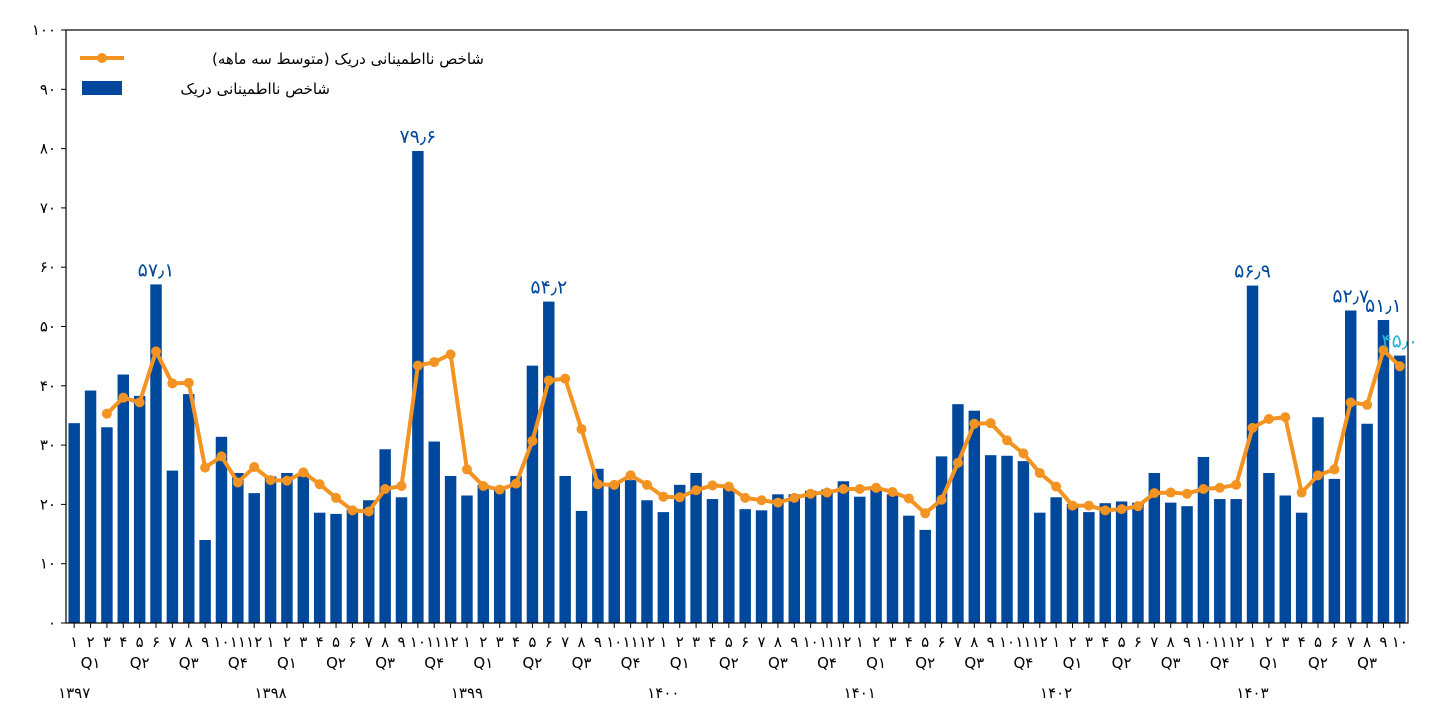 This screenshot has height=720, width=1440. What do you see at coordinates (205, 642) in the screenshot?
I see `month-label: ۹` at bounding box center [205, 642].